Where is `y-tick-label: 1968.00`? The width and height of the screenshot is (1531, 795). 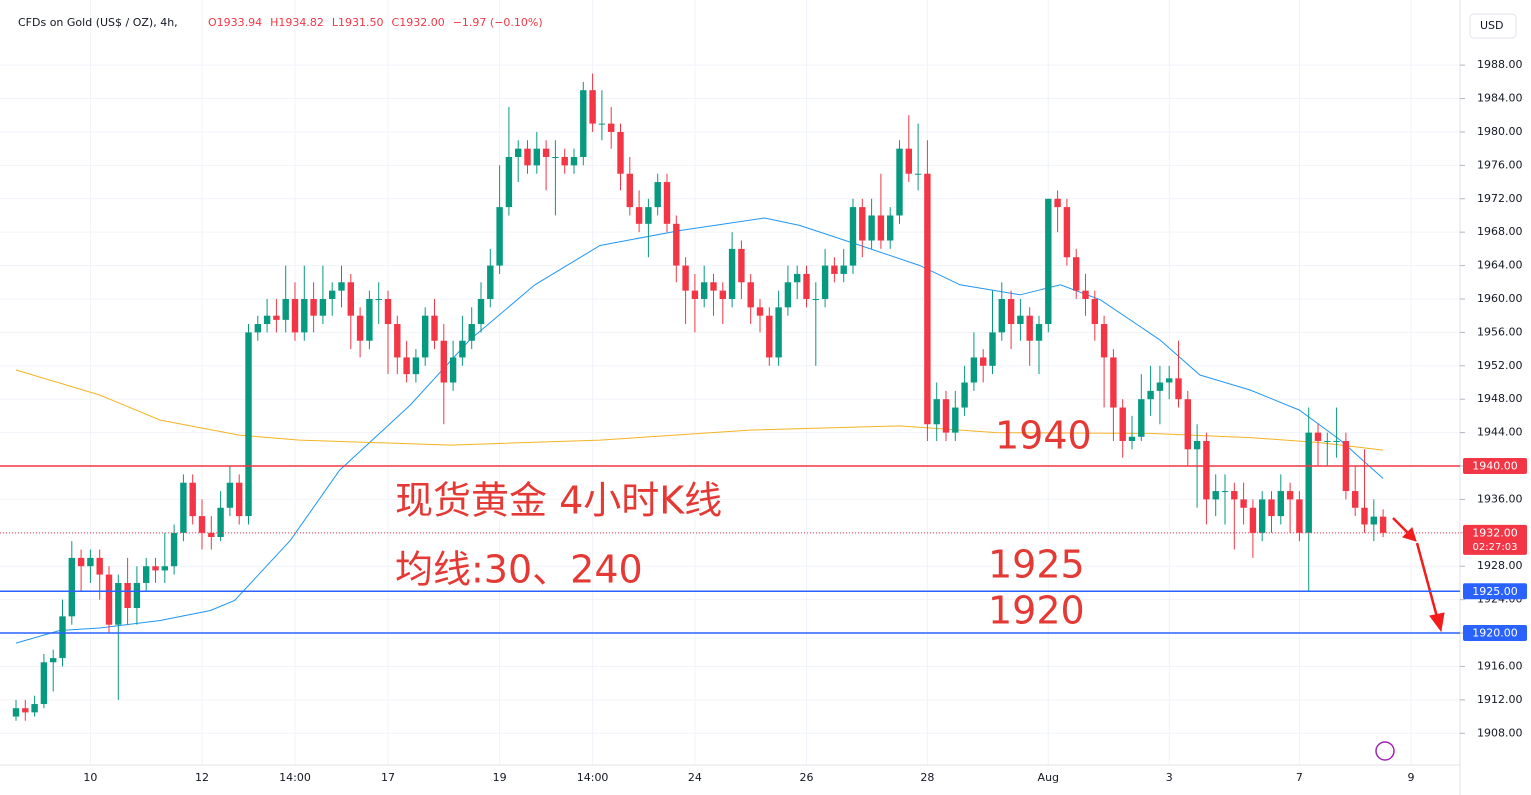 y-tick-label: 1968.00 is located at coordinates (1500, 231).